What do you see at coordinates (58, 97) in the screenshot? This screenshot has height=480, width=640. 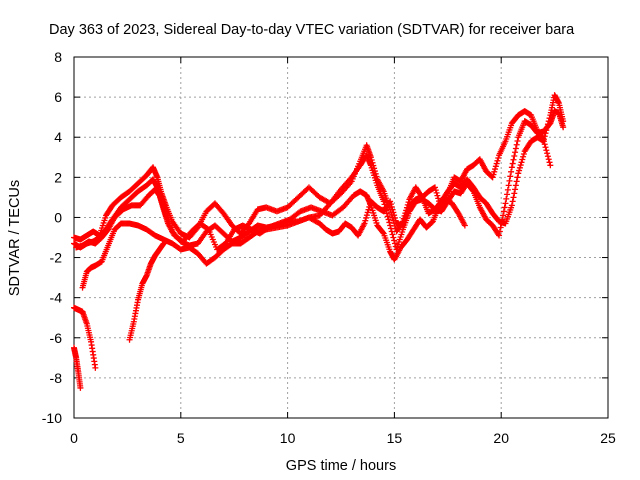 I see `y-tick-label: 6` at bounding box center [58, 97].